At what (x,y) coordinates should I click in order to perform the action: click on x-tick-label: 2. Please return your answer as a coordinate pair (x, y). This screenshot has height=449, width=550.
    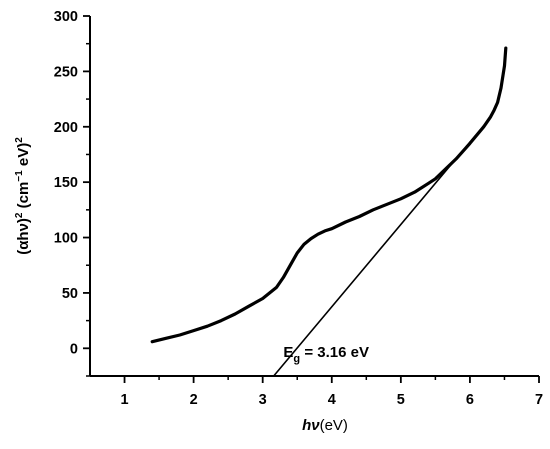
    Looking at the image, I should click on (194, 400).